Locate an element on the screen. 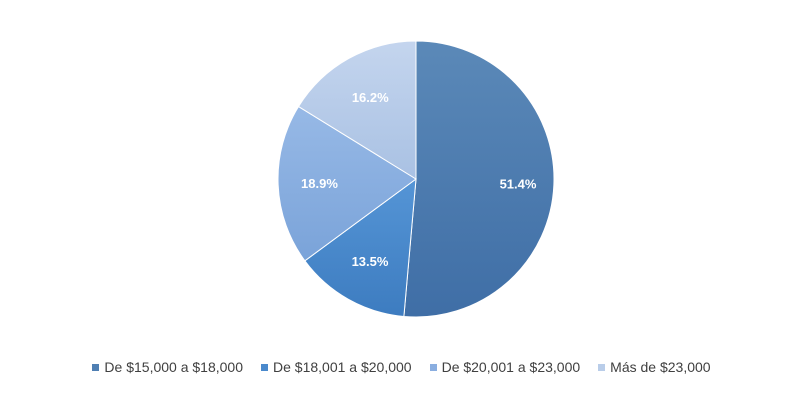  legend-item-4: Más de $23,000 is located at coordinates (654, 367).